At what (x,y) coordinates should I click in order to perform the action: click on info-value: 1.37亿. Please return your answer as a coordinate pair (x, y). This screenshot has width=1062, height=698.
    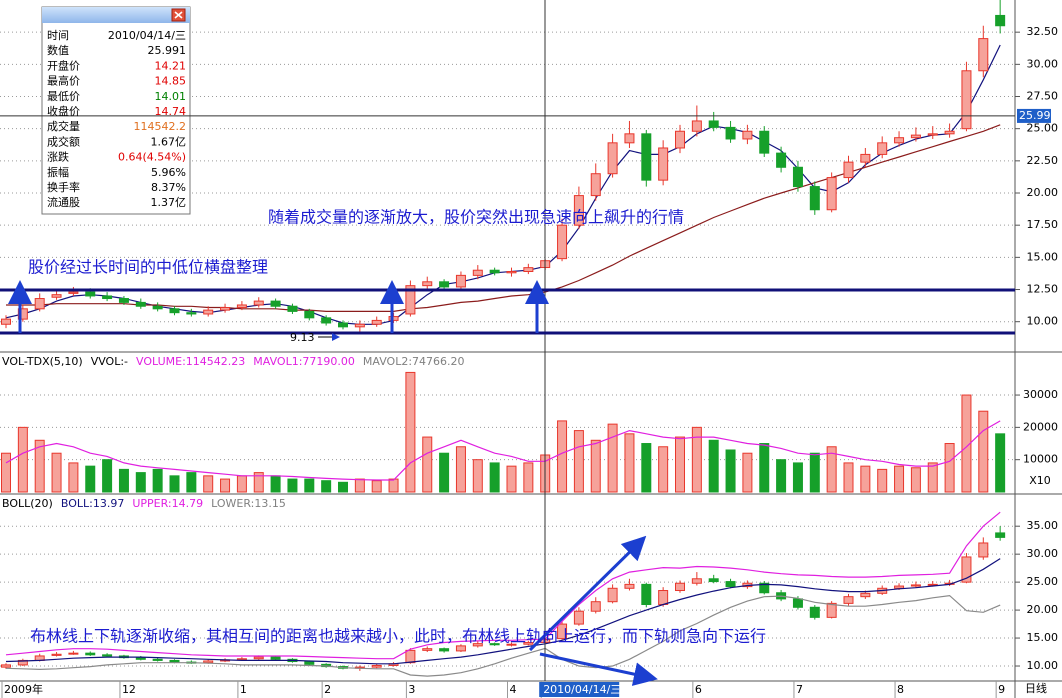
    Looking at the image, I should click on (169, 202).